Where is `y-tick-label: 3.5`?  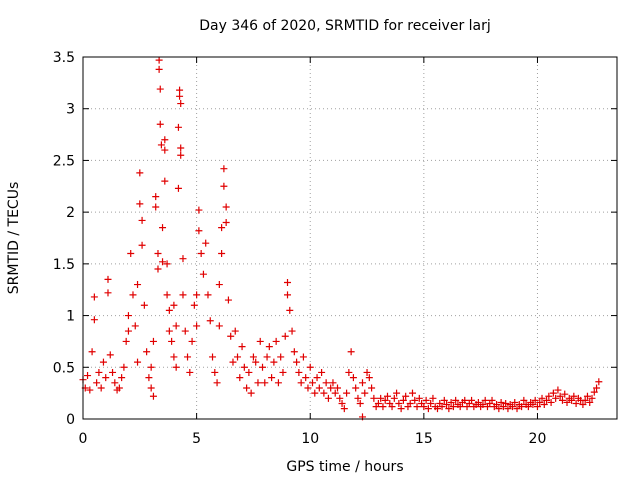 y-tick-label: 3.5 is located at coordinates (64, 58).